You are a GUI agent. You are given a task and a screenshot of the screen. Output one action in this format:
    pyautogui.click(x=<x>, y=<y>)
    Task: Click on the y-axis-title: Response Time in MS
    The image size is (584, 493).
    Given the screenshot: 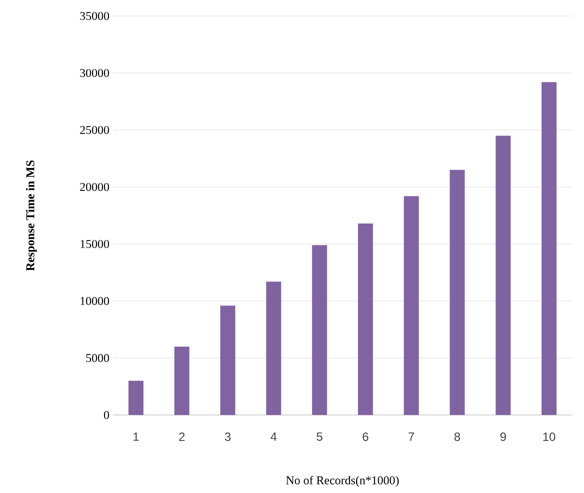 What is the action you would take?
    pyautogui.click(x=31, y=215)
    